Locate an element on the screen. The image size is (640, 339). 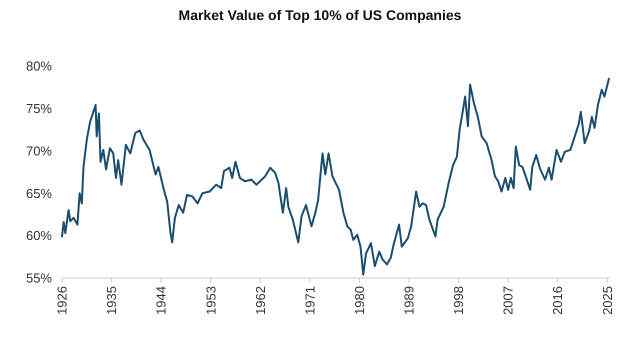
x-tick-label: 2016 is located at coordinates (558, 300).